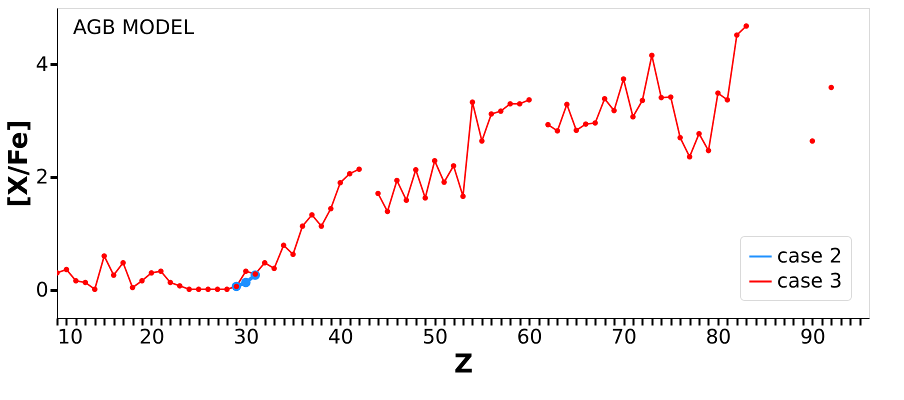  Describe the element at coordinates (463, 365) in the screenshot. I see `x-axis-title: Z` at that location.